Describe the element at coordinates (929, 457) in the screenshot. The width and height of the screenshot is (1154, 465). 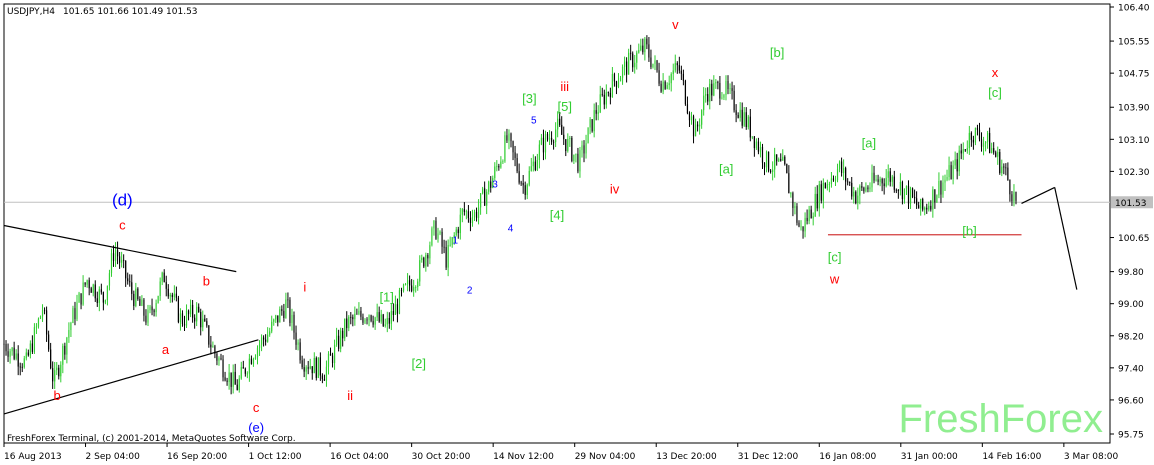
I see `x-tick-label: 31 Jan 00:00` at that location.